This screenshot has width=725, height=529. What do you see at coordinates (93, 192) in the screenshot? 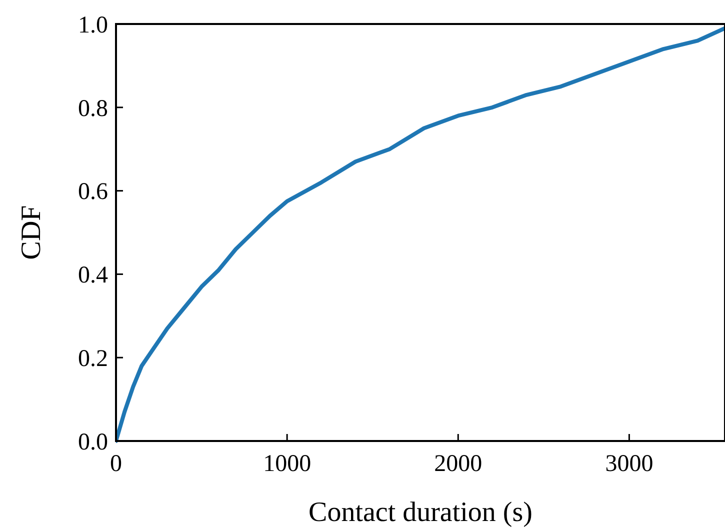
I see `y-tick-label: 0.6` at bounding box center [93, 192].